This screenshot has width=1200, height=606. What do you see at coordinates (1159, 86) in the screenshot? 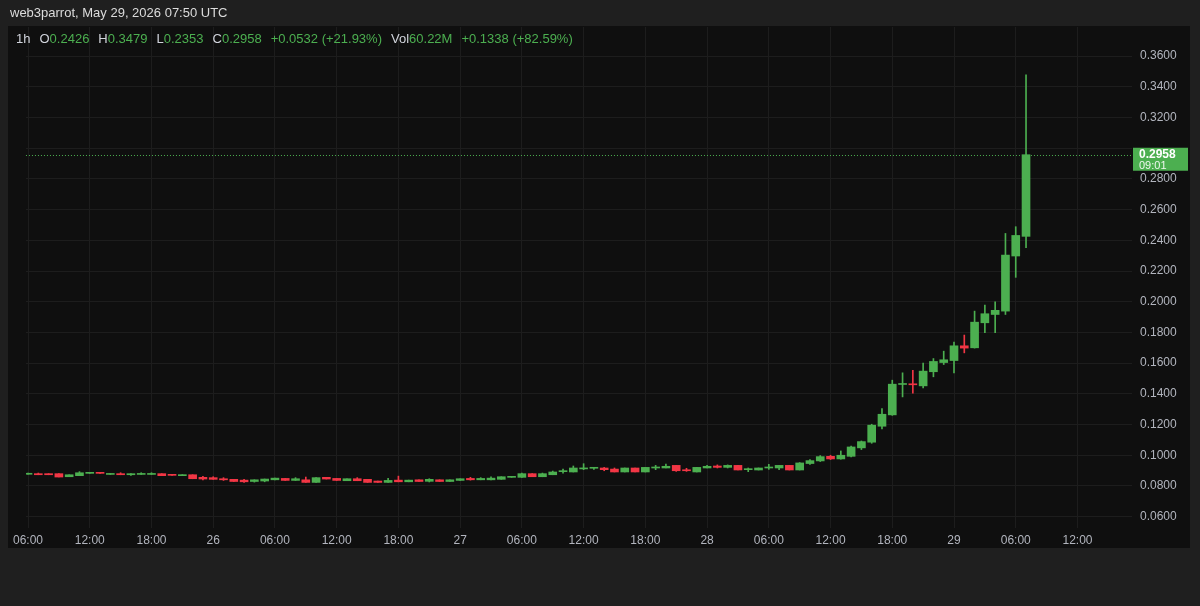
I see `y-tick-label: 0.3400` at bounding box center [1159, 86].